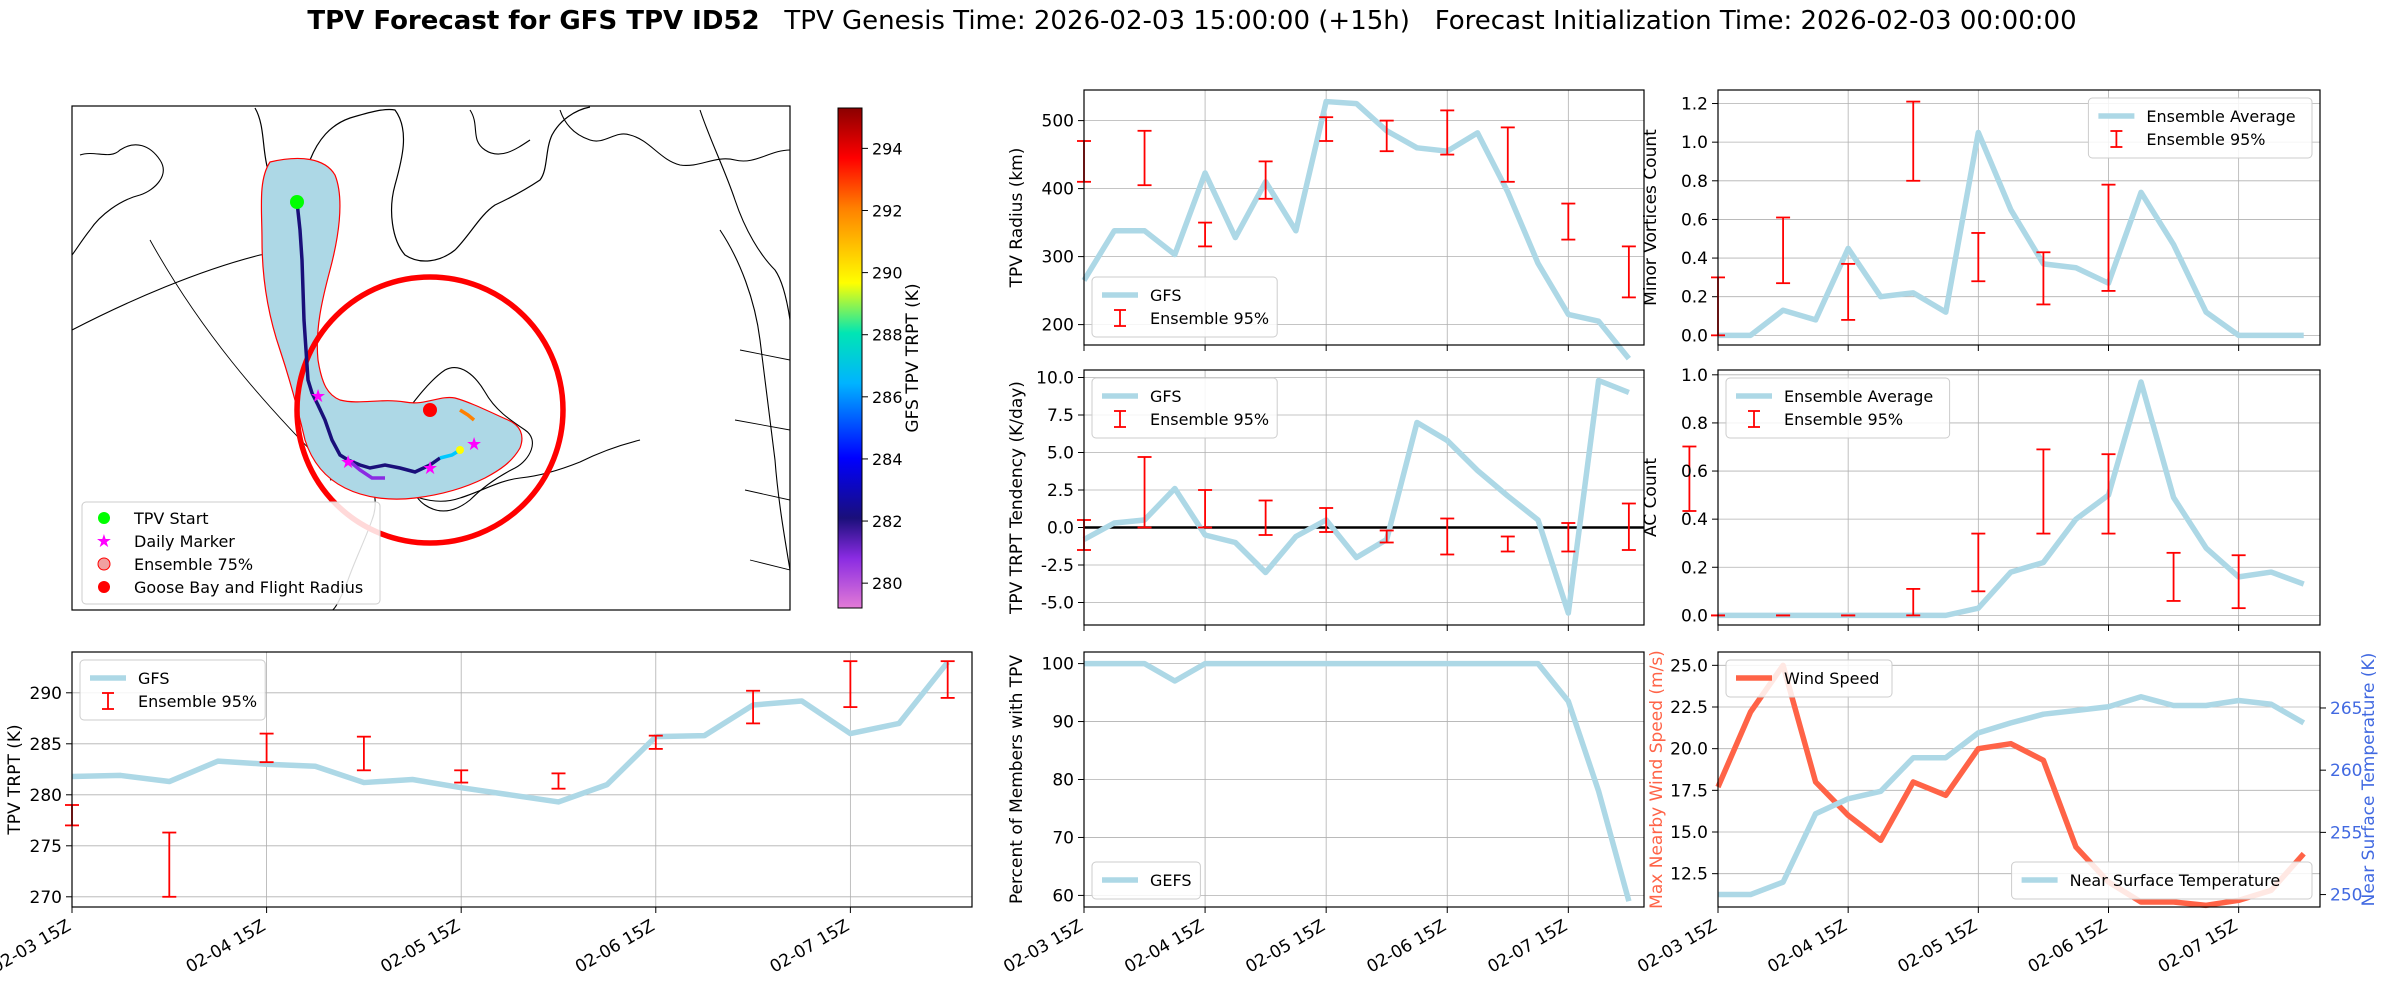 The height and width of the screenshot is (982, 2384). I want to click on colorbar-label: GFS TPV TRPT (K), so click(913, 357).